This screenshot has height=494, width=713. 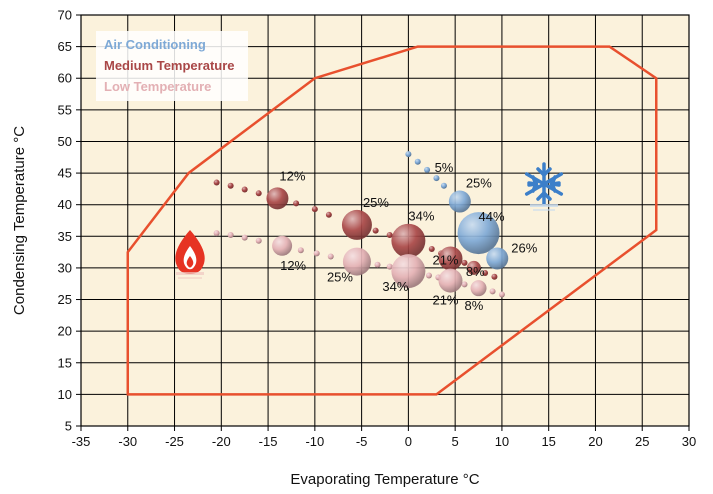 What do you see at coordinates (81, 441) in the screenshot?
I see `x-tick-label: -35` at bounding box center [81, 441].